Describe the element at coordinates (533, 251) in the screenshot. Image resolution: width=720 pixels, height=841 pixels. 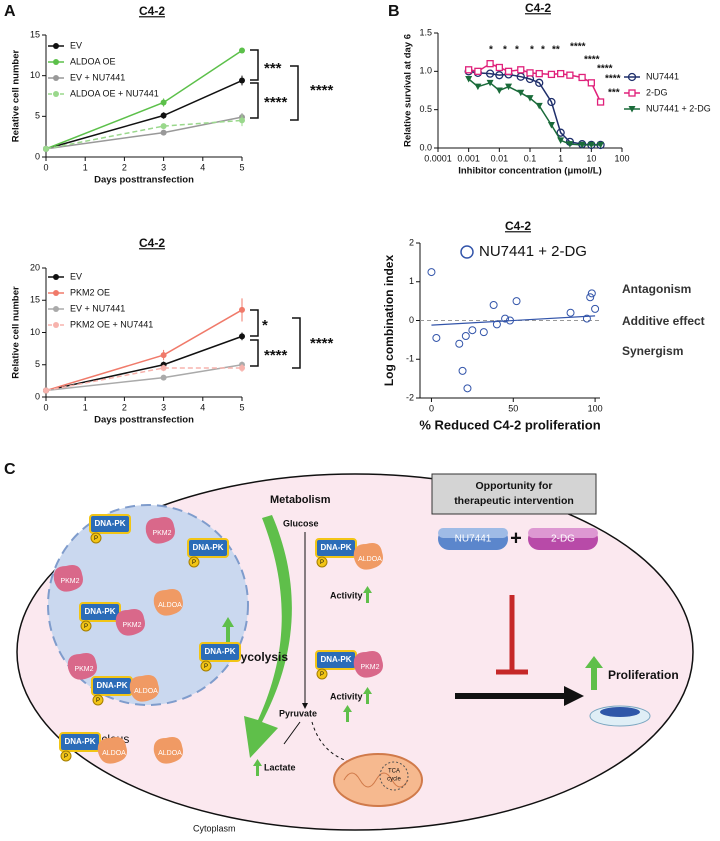
I see `legend-label: NU7441 + 2-DG` at that location.